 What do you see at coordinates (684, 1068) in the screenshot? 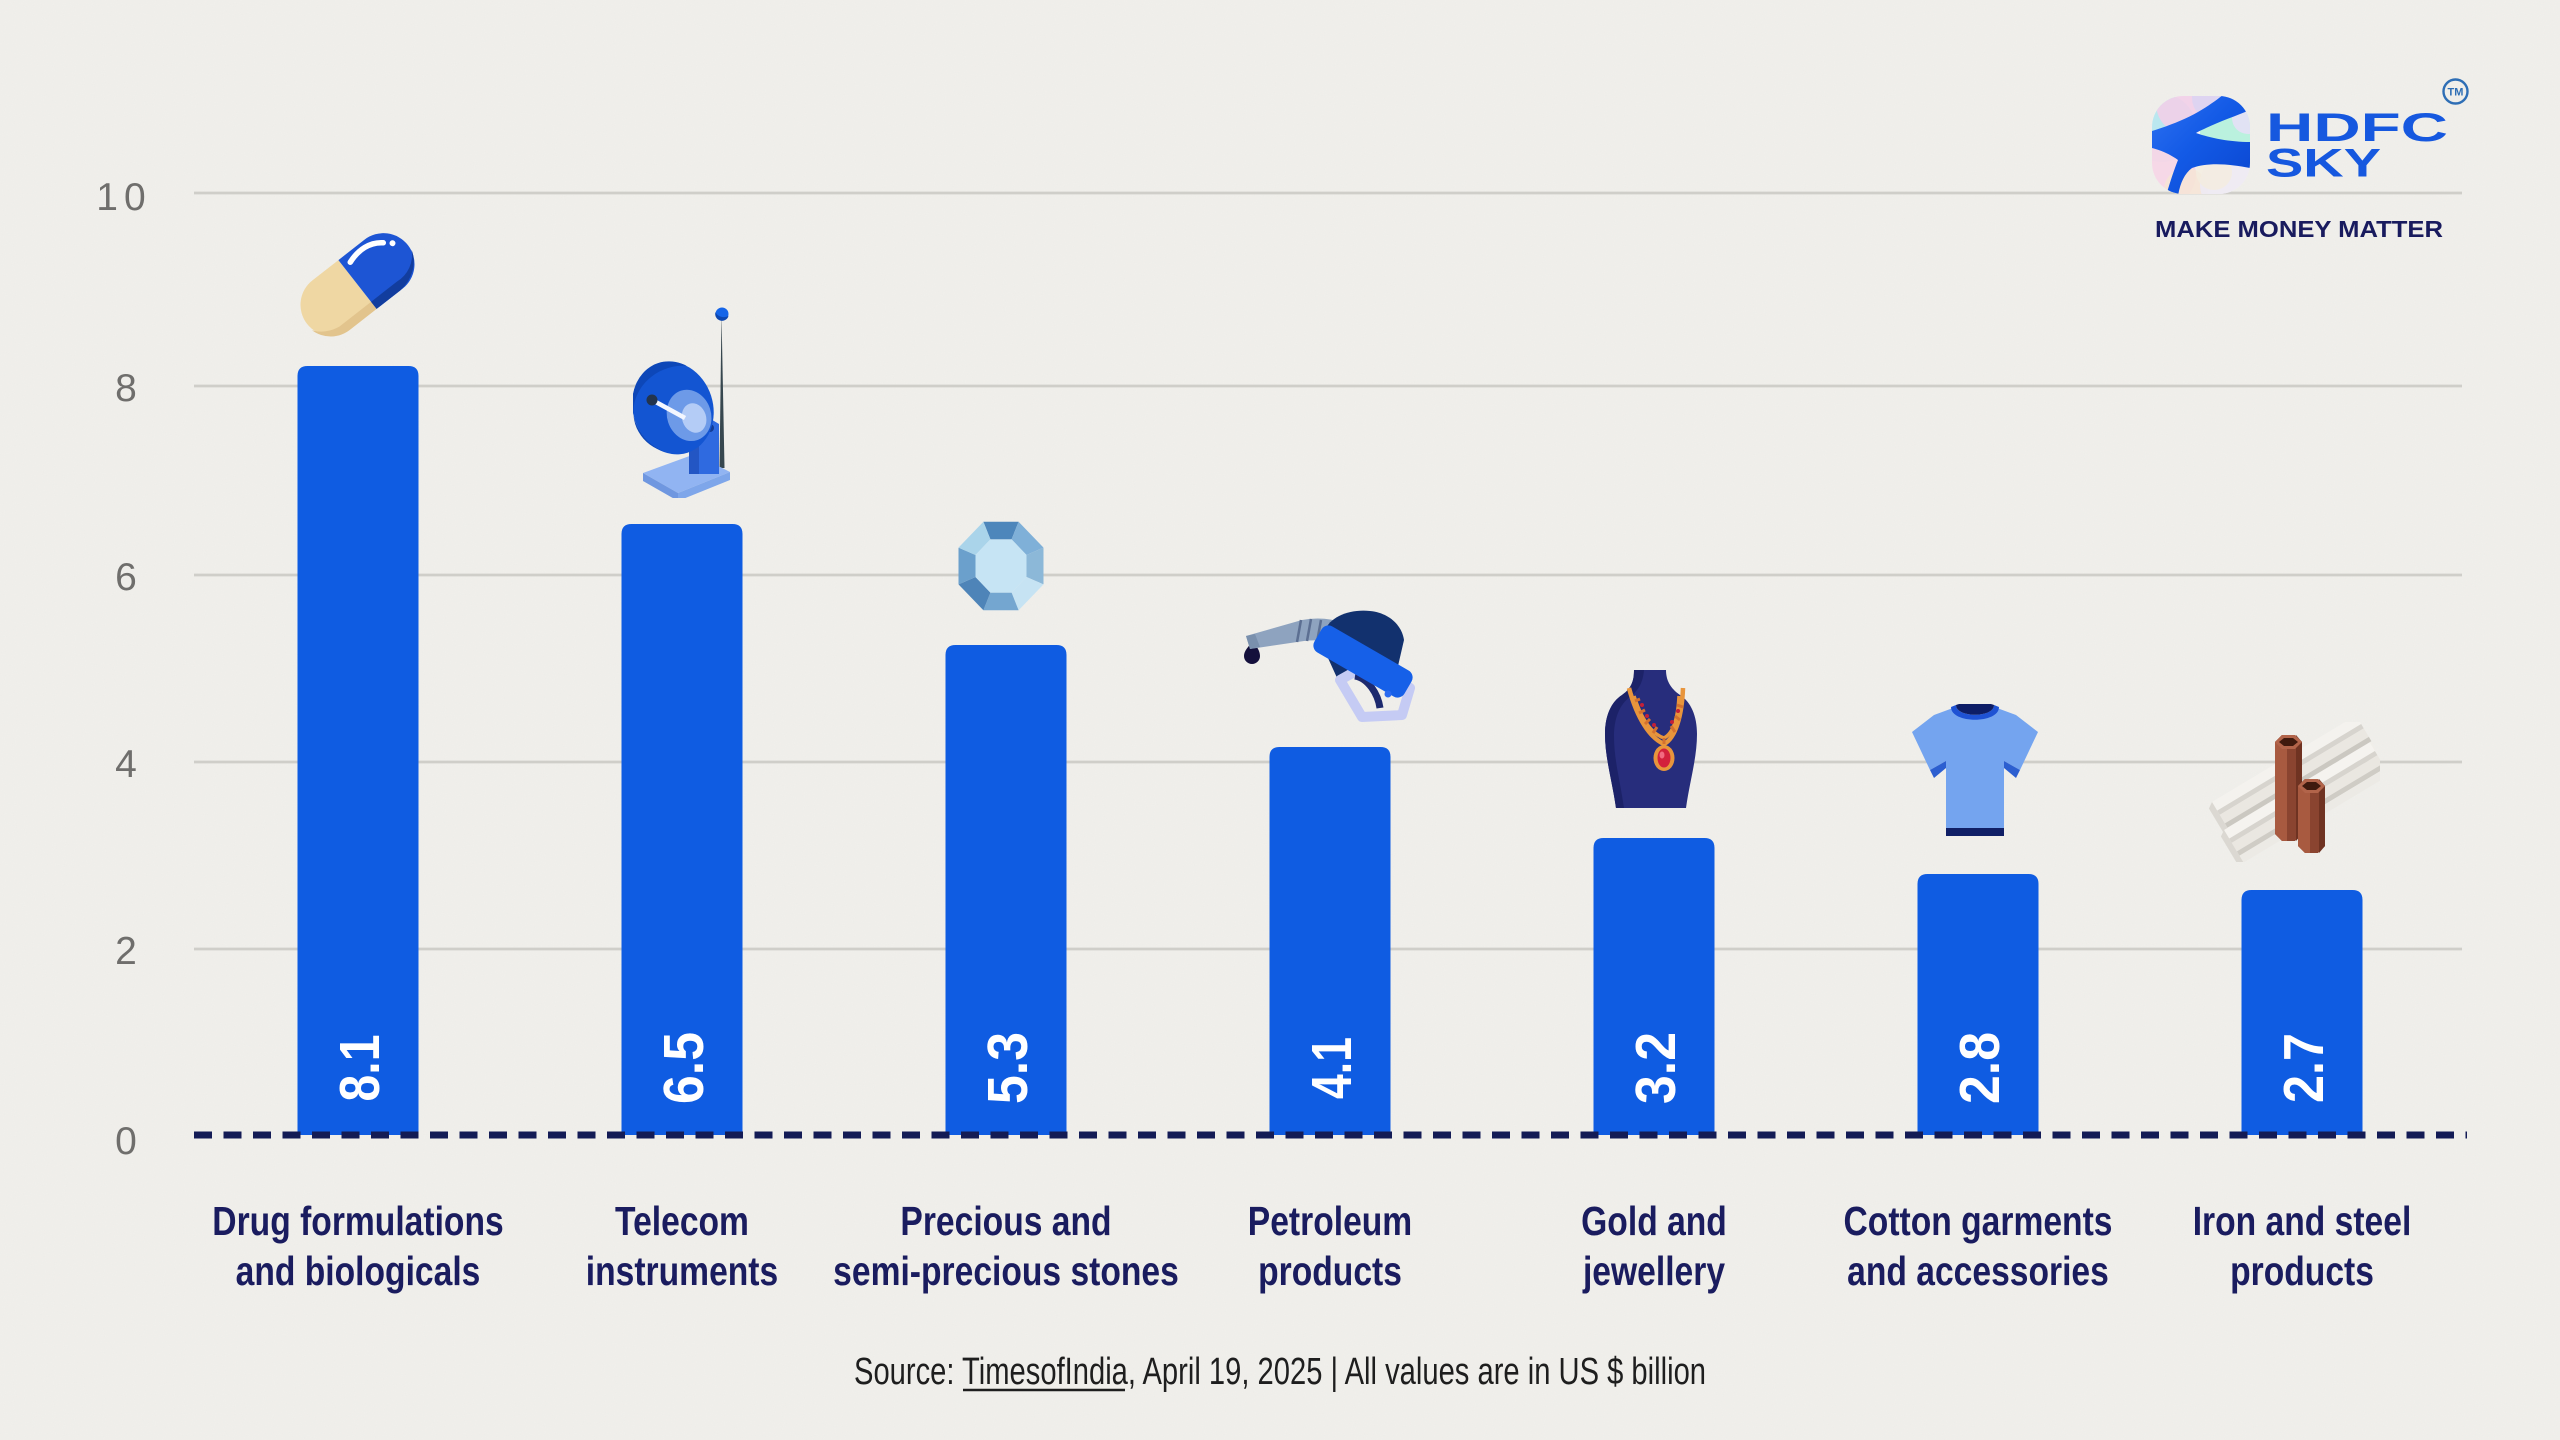
I see `svg-text: 6.5` at bounding box center [684, 1068].